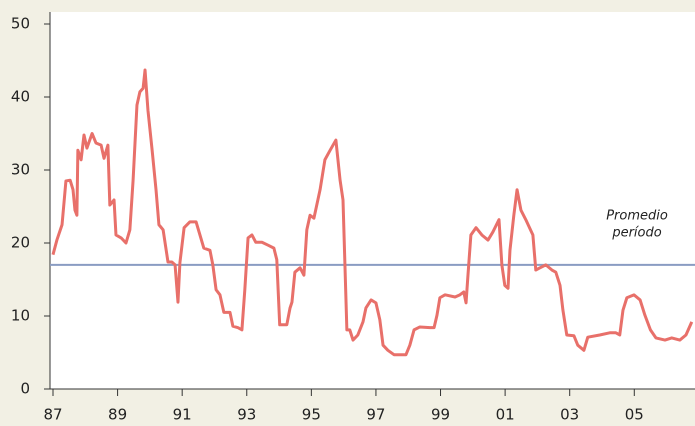  I want to click on average-label: Promedio, so click(637, 216).